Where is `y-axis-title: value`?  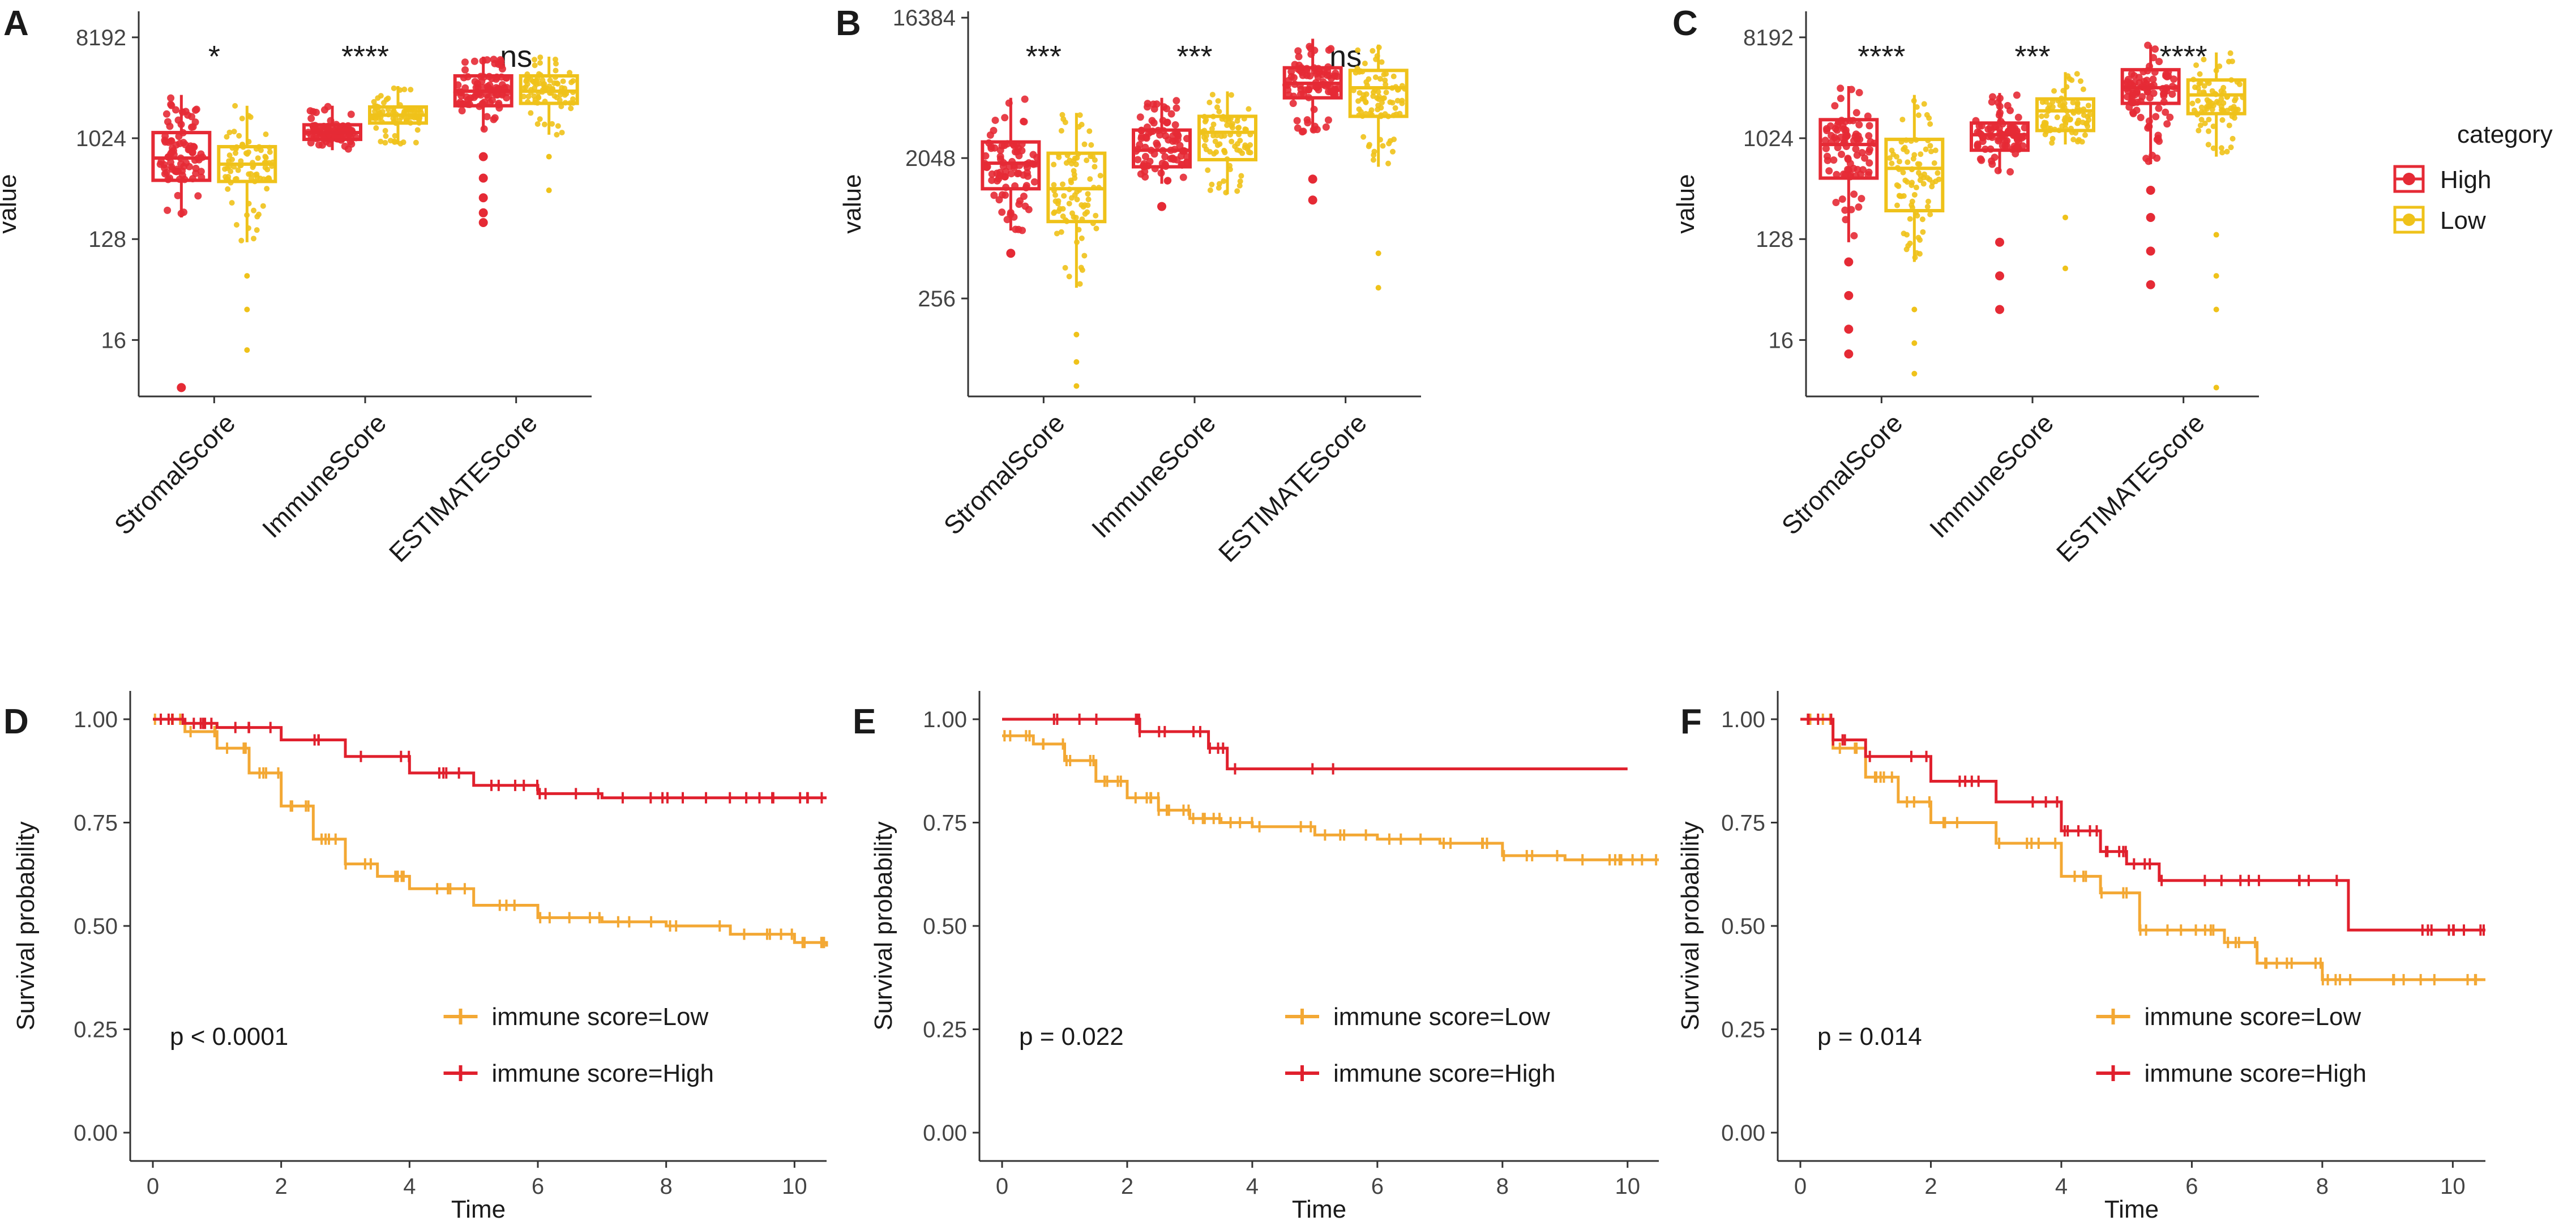
y-axis-title: value is located at coordinates (1686, 203).